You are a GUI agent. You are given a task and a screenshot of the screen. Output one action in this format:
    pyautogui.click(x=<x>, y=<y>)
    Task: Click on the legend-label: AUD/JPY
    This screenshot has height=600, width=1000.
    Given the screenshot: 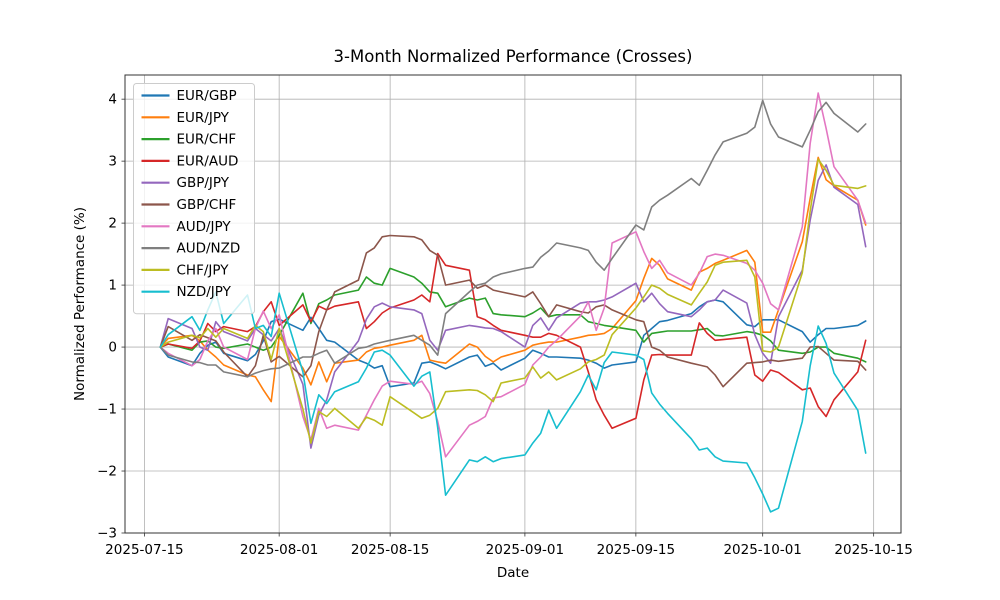 What is the action you would take?
    pyautogui.click(x=204, y=227)
    